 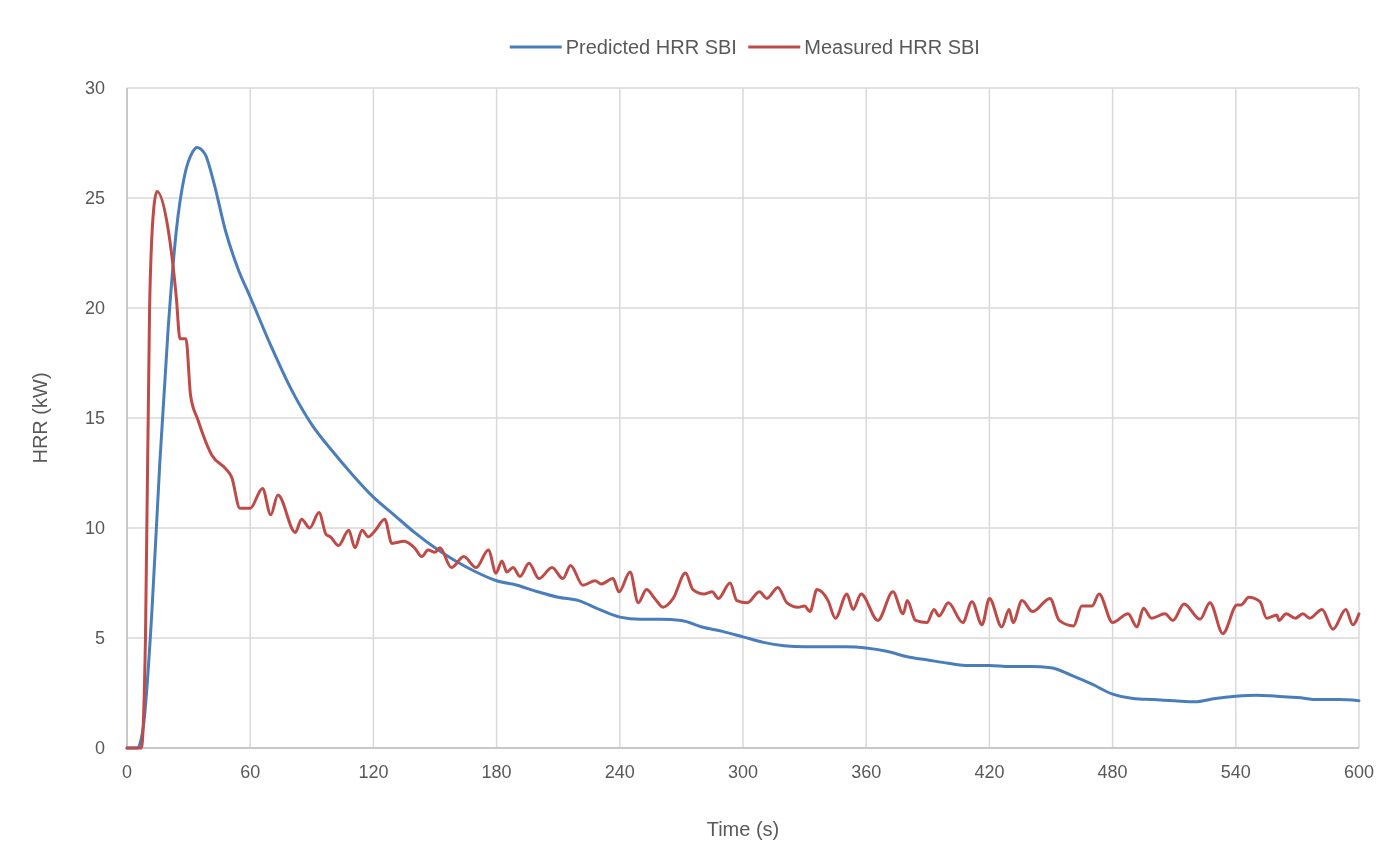 What do you see at coordinates (94, 88) in the screenshot?
I see `y-tick-label: 30` at bounding box center [94, 88].